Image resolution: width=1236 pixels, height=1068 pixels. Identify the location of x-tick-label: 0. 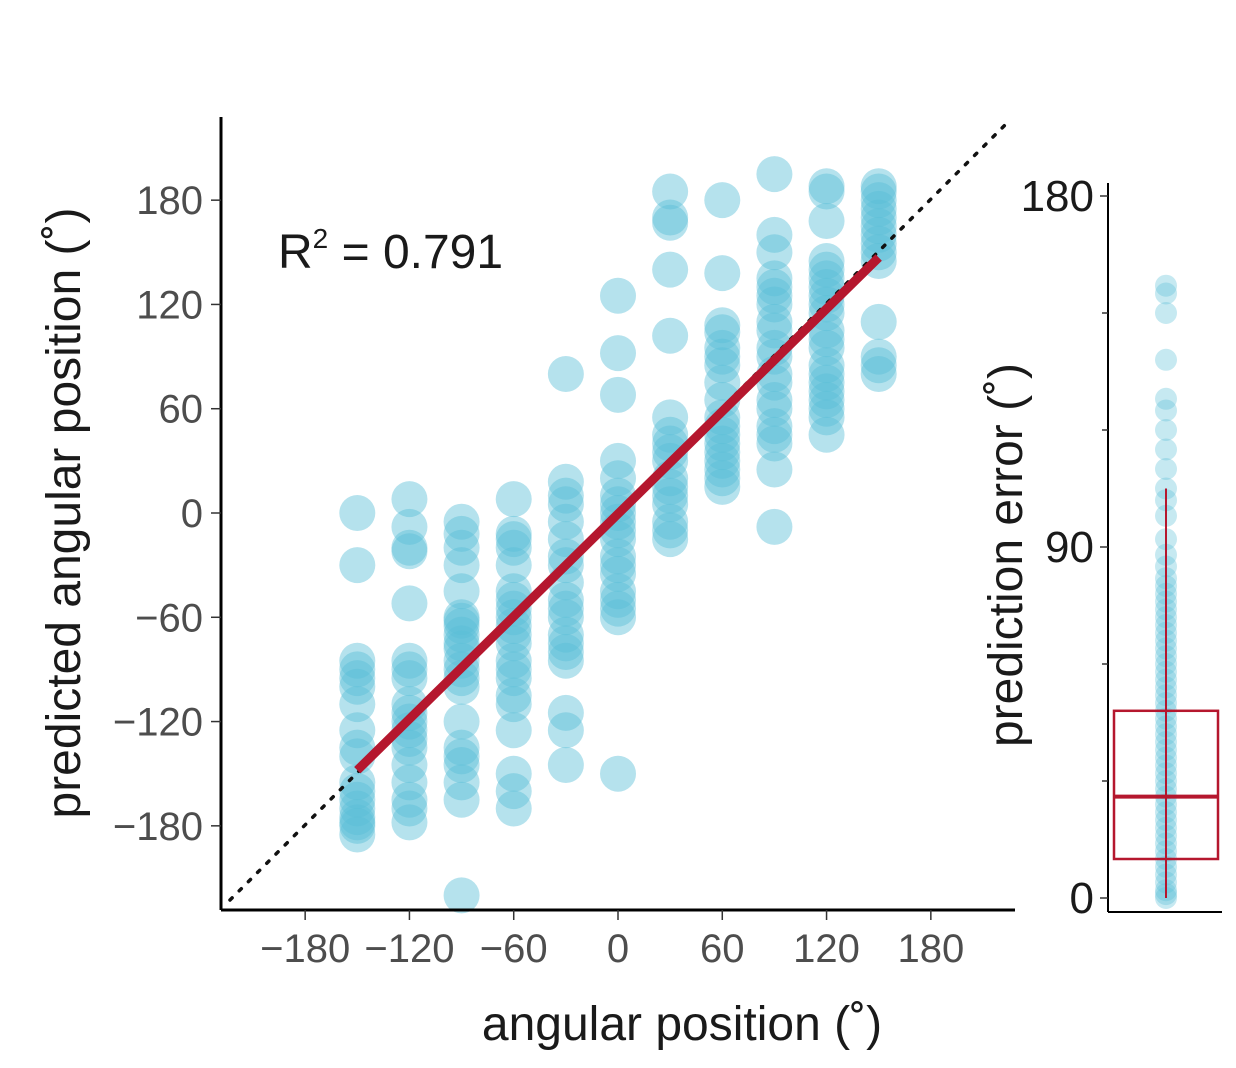
(618, 949).